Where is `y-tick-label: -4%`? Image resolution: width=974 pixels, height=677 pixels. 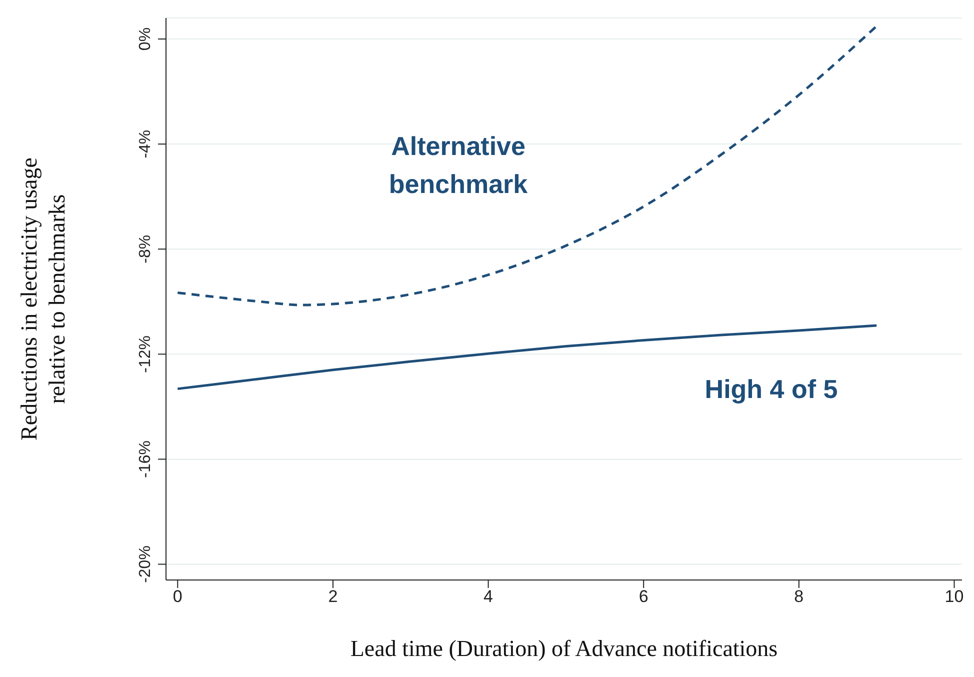 y-tick-label: -4% is located at coordinates (145, 144).